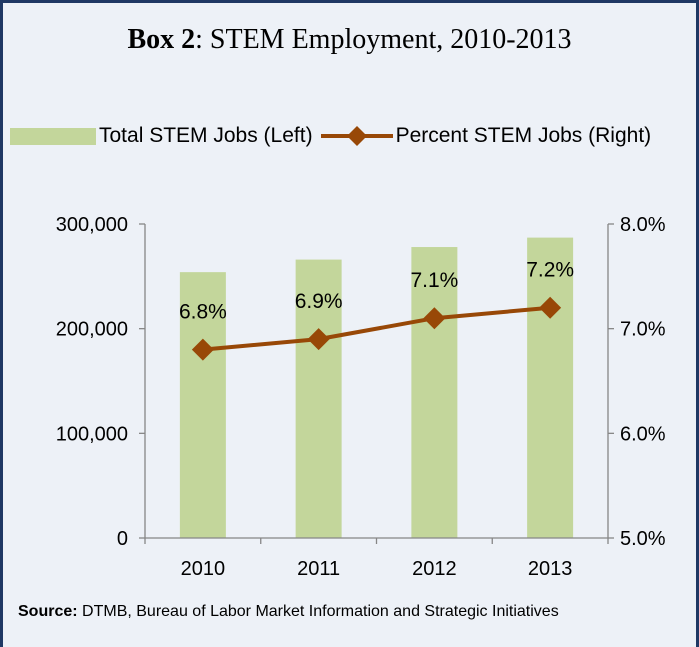  What do you see at coordinates (434, 318) in the screenshot?
I see `line-marker-2012` at bounding box center [434, 318].